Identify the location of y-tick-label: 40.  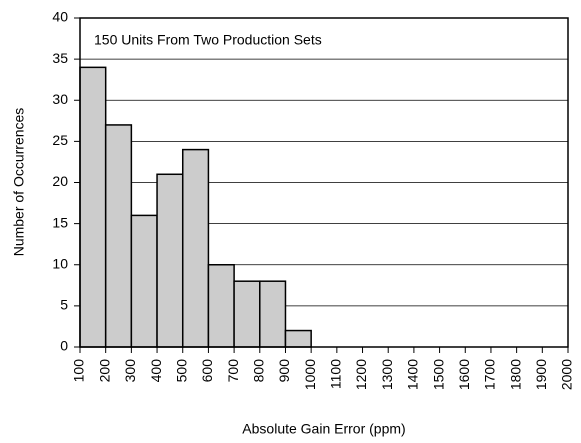
(60, 17).